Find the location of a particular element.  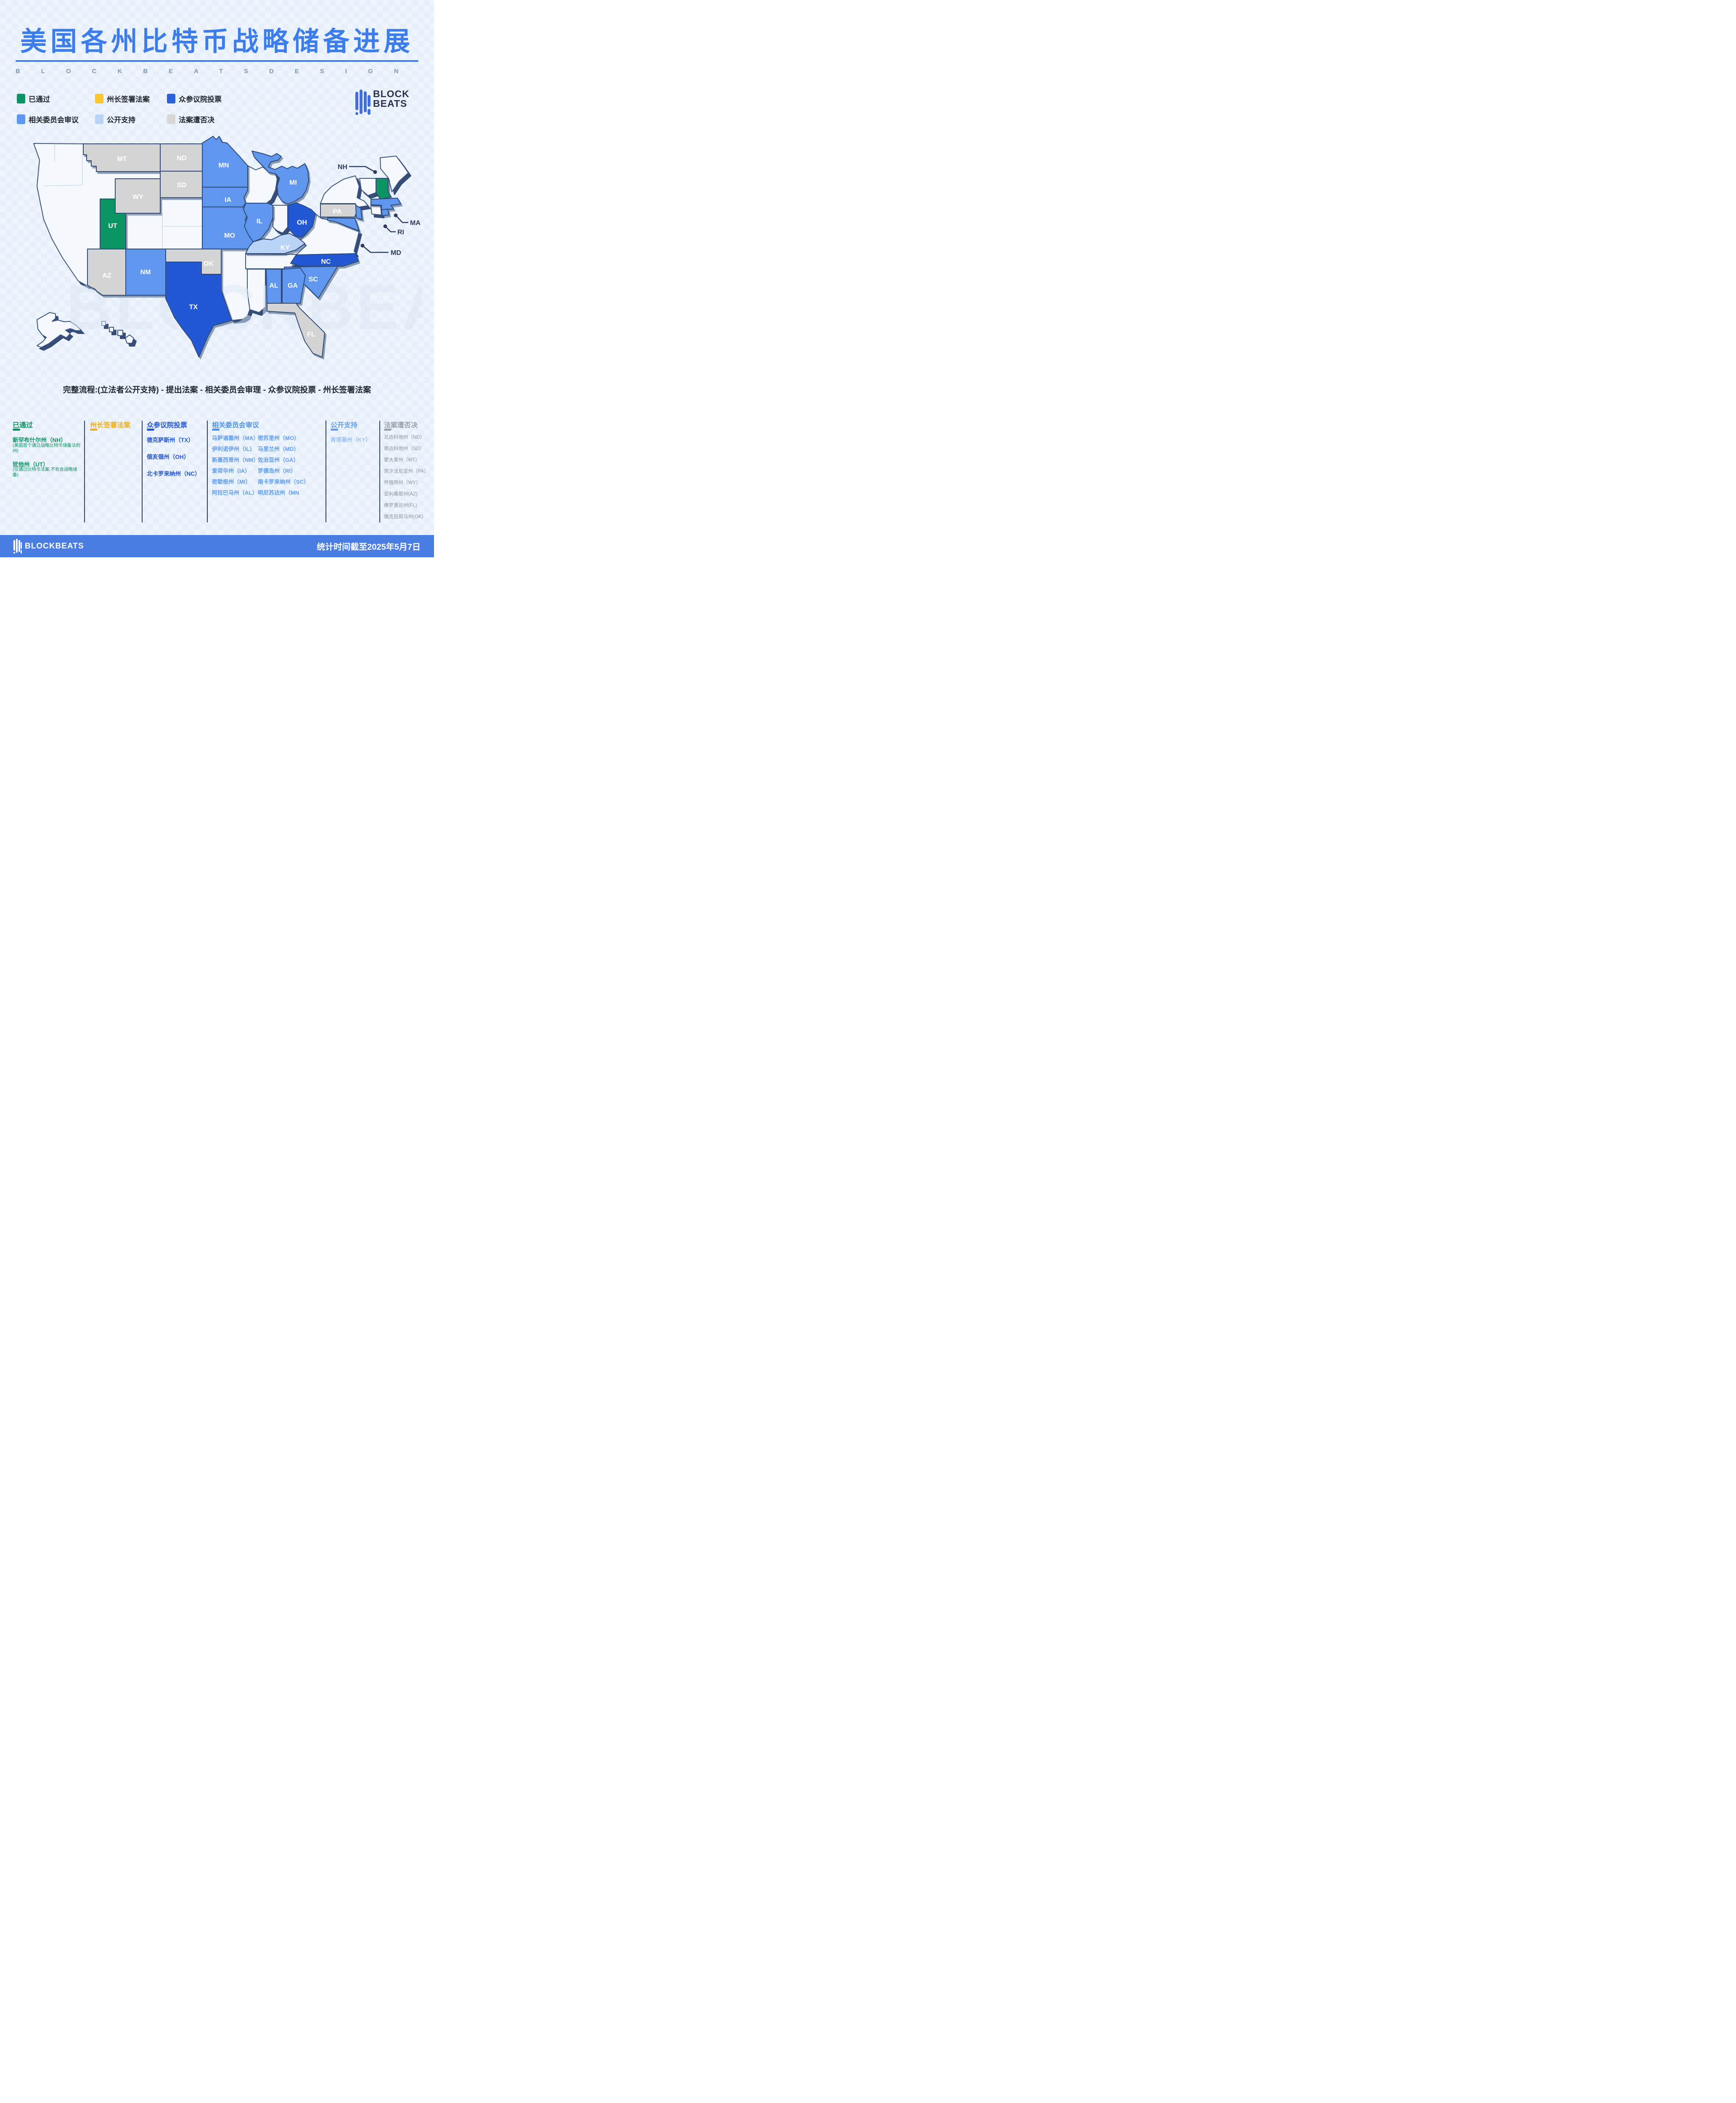

state-ak is located at coordinates (59, 330).